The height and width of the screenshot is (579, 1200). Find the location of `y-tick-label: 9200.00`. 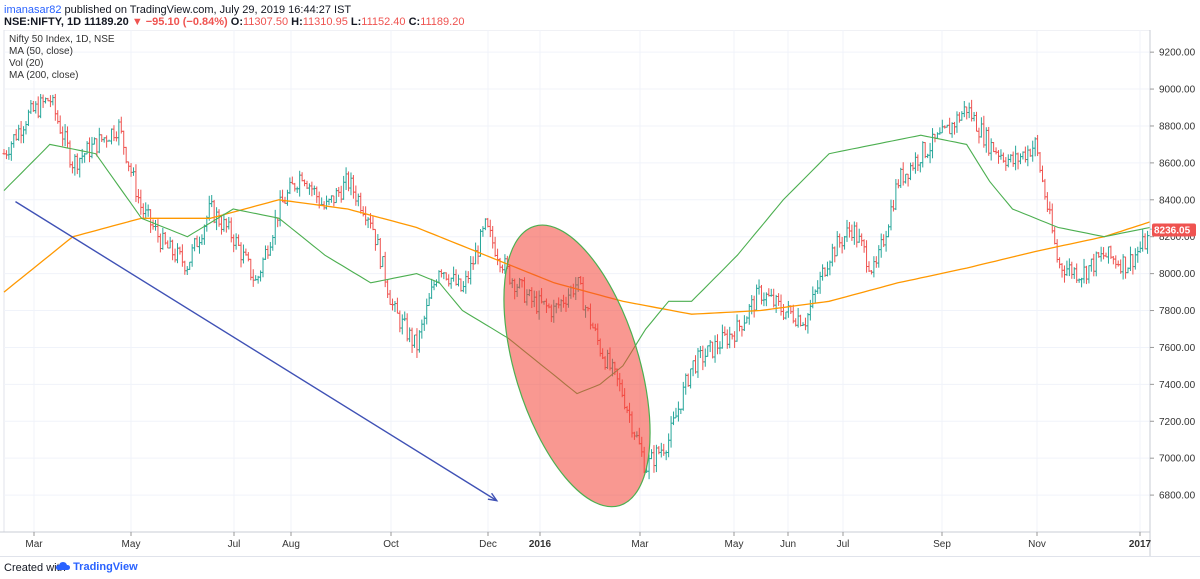

y-tick-label: 9200.00 is located at coordinates (1177, 53).